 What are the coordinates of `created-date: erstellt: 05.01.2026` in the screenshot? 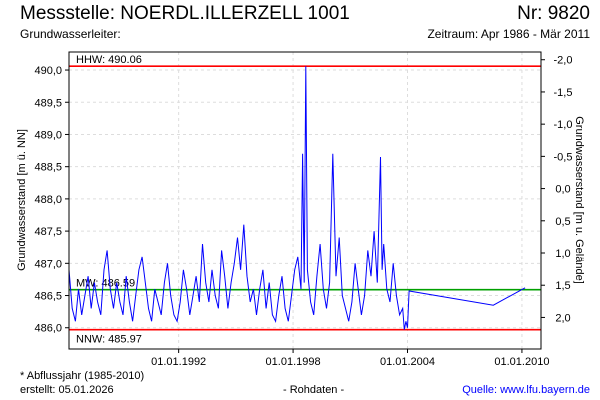 It's located at (67, 390).